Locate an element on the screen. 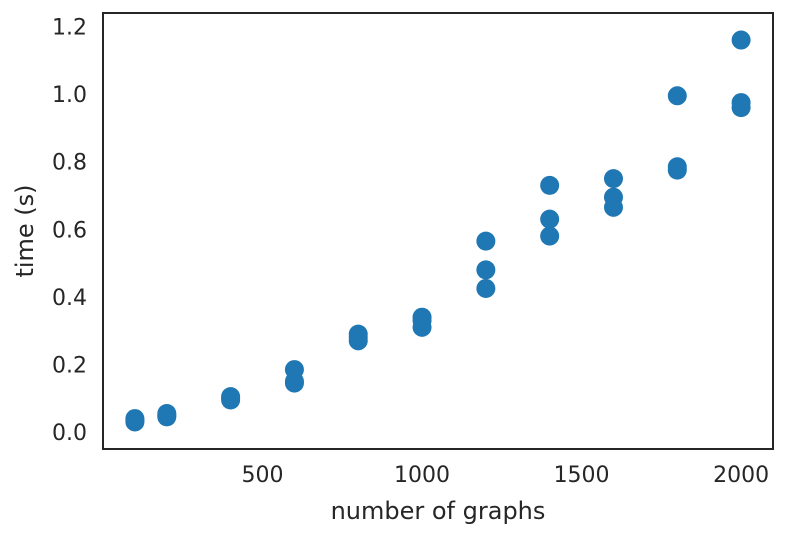 Image resolution: width=786 pixels, height=539 pixels. x-tick-label: 2000 is located at coordinates (741, 475).